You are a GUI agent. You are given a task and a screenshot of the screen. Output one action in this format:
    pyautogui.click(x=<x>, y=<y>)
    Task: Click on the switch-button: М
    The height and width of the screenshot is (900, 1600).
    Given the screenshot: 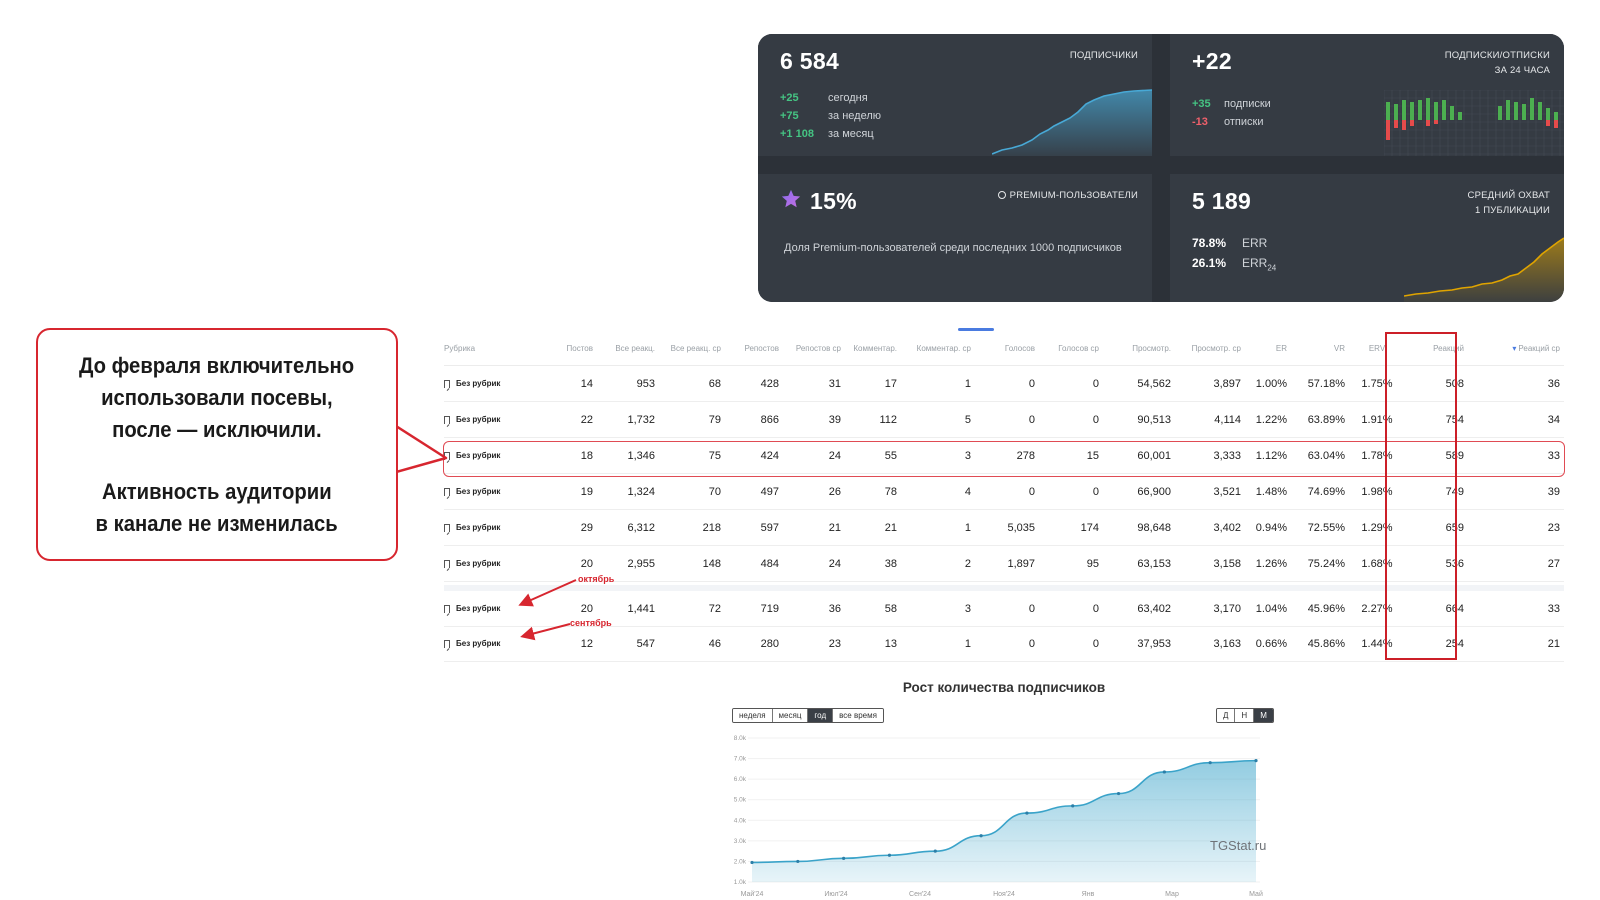 What is the action you would take?
    pyautogui.click(x=1263, y=715)
    